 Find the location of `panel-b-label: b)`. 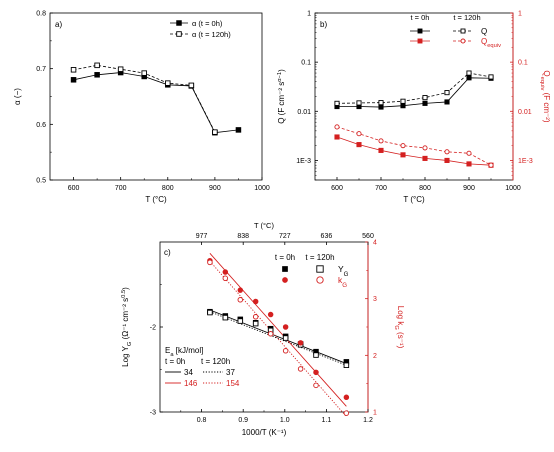

panel-b-label: b) is located at coordinates (323, 24).